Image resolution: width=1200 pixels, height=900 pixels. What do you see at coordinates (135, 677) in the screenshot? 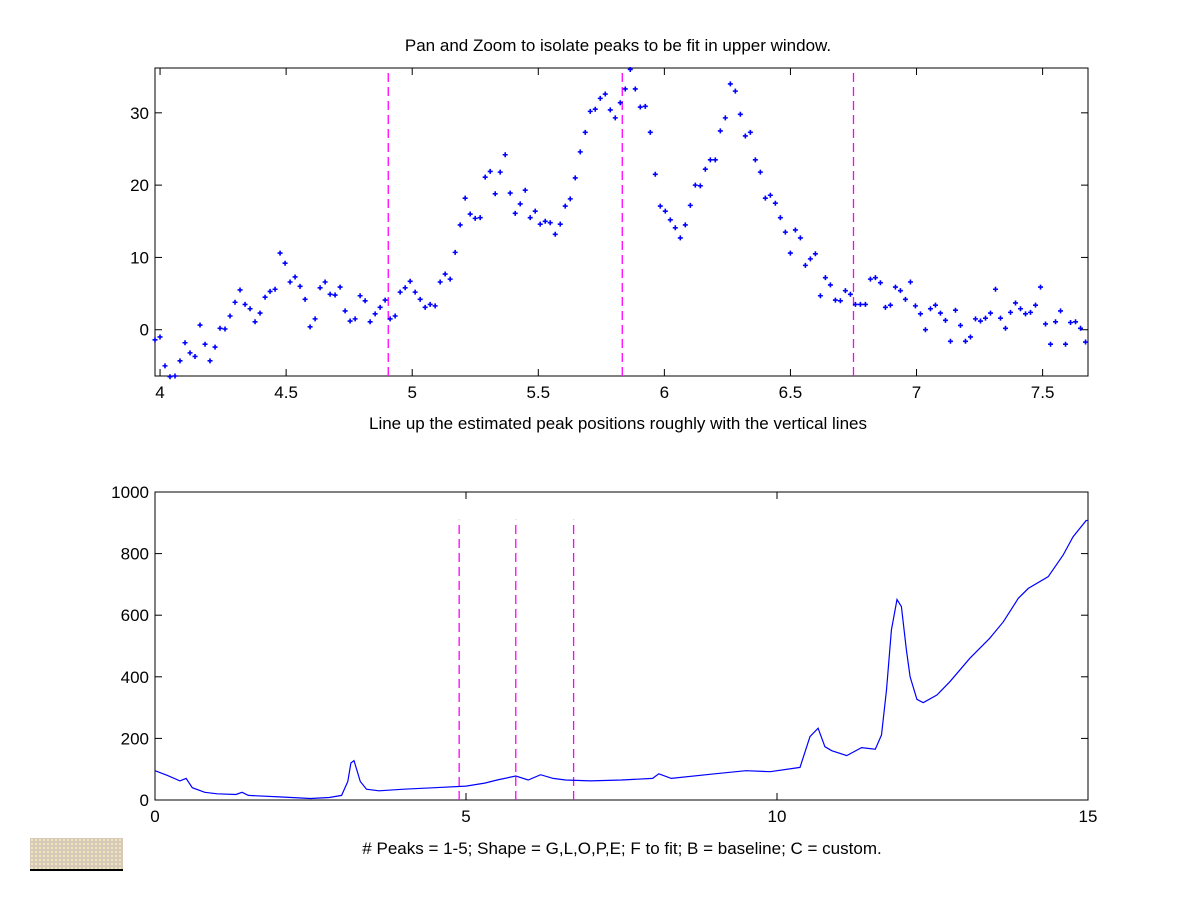
I see `y-tick-label: 400` at bounding box center [135, 677].